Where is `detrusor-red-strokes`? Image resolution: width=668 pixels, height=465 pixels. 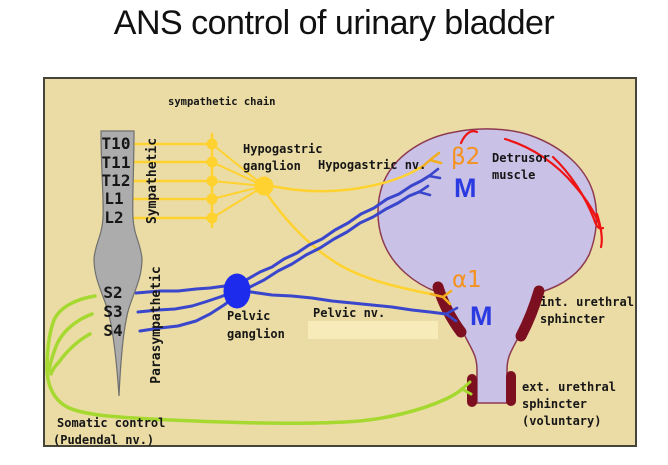 detrusor-red-strokes is located at coordinates (532, 189).